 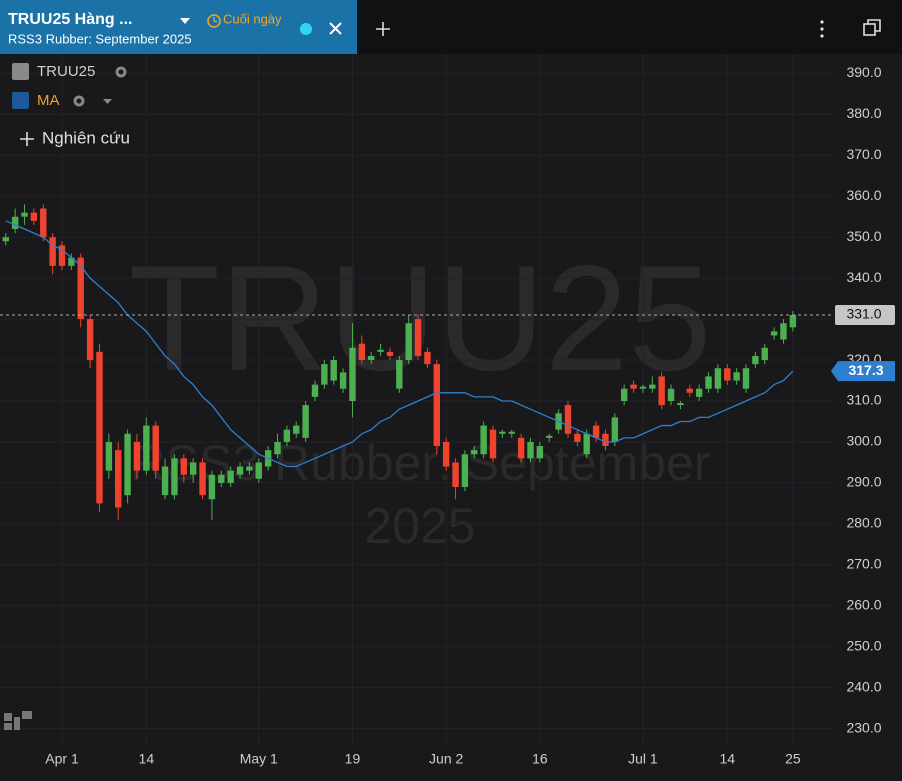 I want to click on menu-icon, so click(x=822, y=29).